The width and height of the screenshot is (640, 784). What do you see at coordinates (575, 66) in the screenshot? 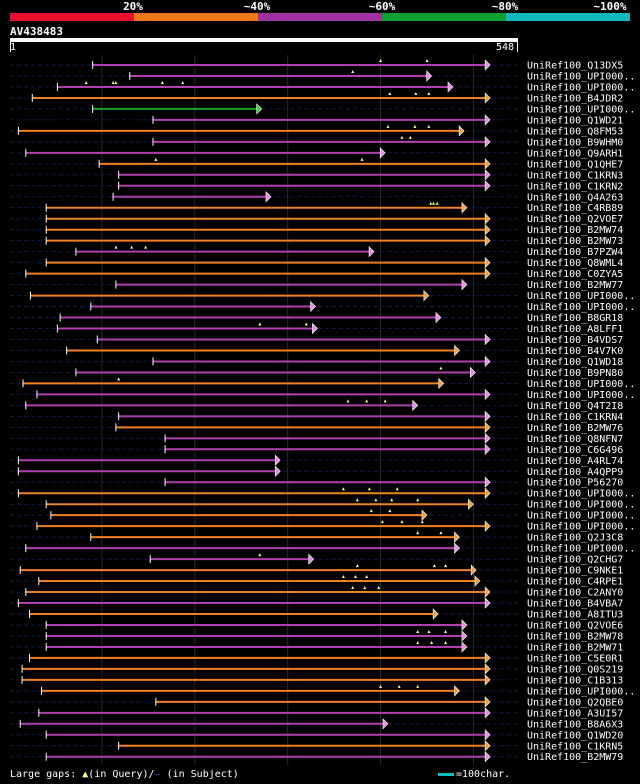
I see `hit-label: UniRef100_Q13DX5` at bounding box center [575, 66].